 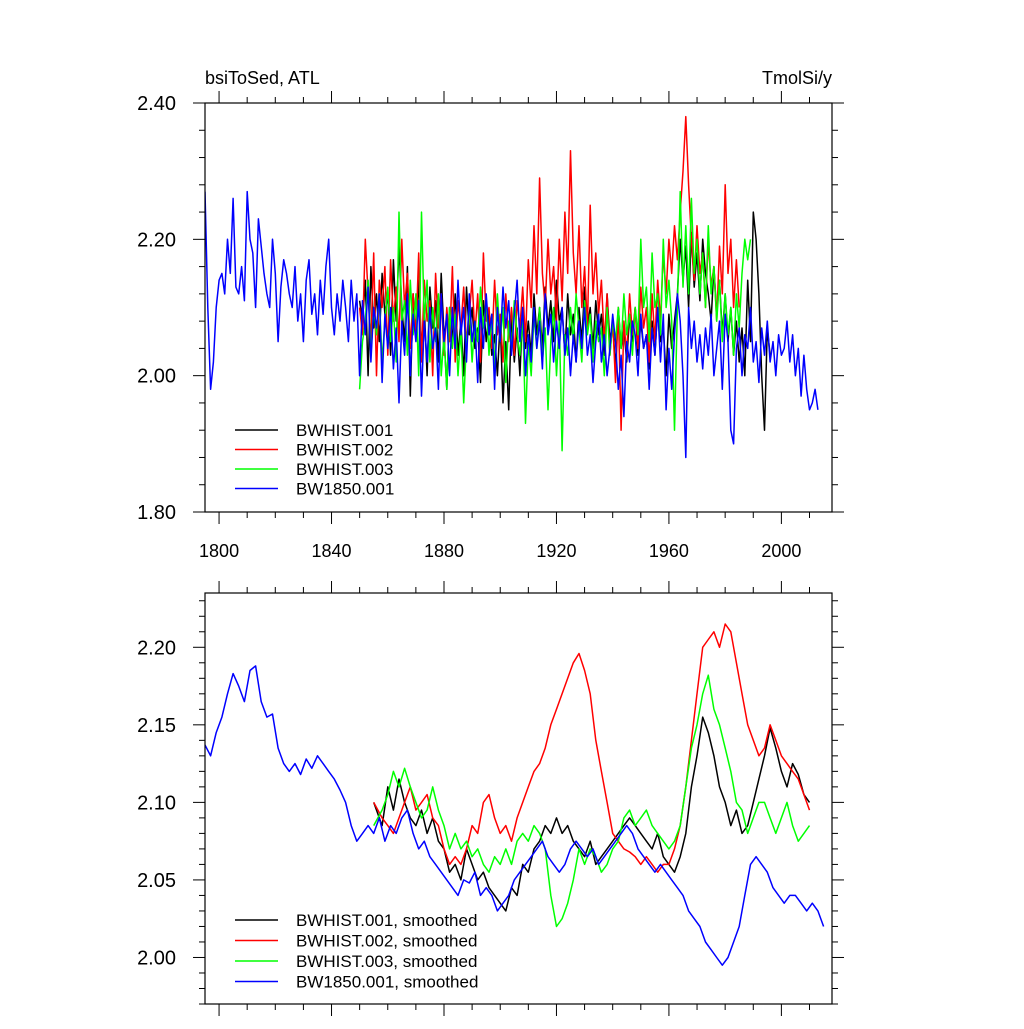 What do you see at coordinates (386, 941) in the screenshot?
I see `legend-label-2: BWHIST.002, smoothed` at bounding box center [386, 941].